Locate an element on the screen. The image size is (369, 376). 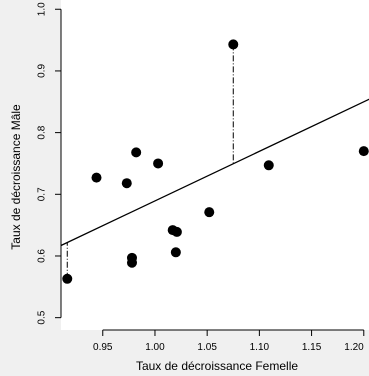
x-tick-label: 1.05 is located at coordinates (207, 347).